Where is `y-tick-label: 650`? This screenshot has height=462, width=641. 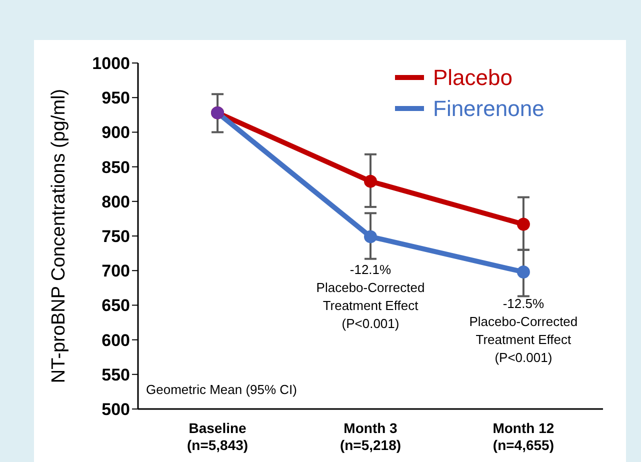 y-tick-label: 650 is located at coordinates (116, 306).